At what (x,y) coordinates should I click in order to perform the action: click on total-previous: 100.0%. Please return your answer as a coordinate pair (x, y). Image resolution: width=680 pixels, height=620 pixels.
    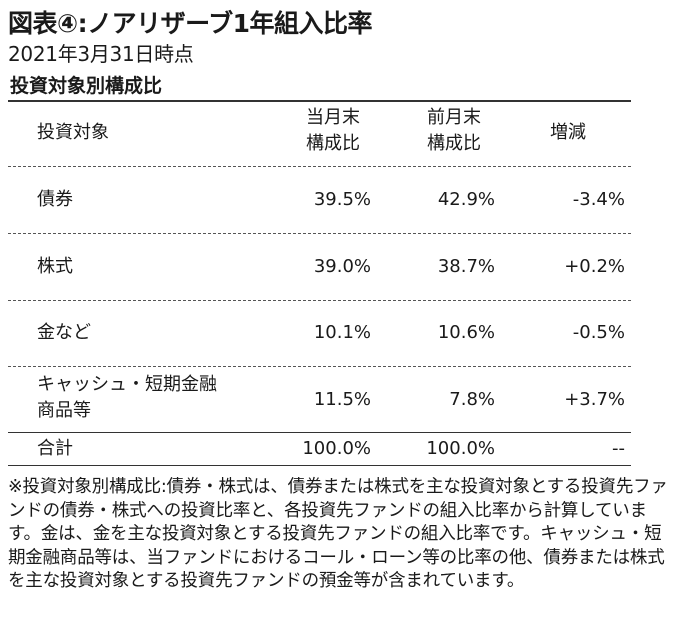
    Looking at the image, I should click on (460, 448).